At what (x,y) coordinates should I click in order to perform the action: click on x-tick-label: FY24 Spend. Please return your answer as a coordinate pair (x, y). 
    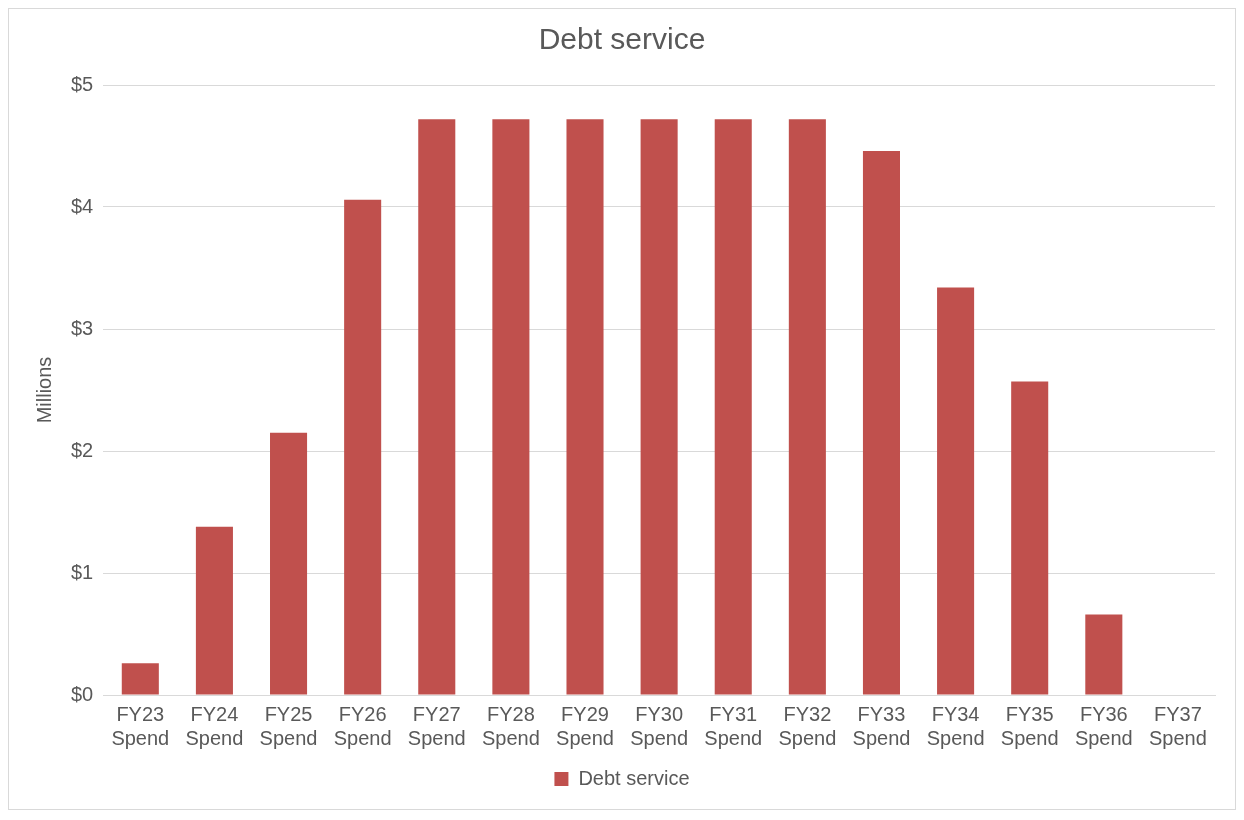
    Looking at the image, I should click on (214, 725).